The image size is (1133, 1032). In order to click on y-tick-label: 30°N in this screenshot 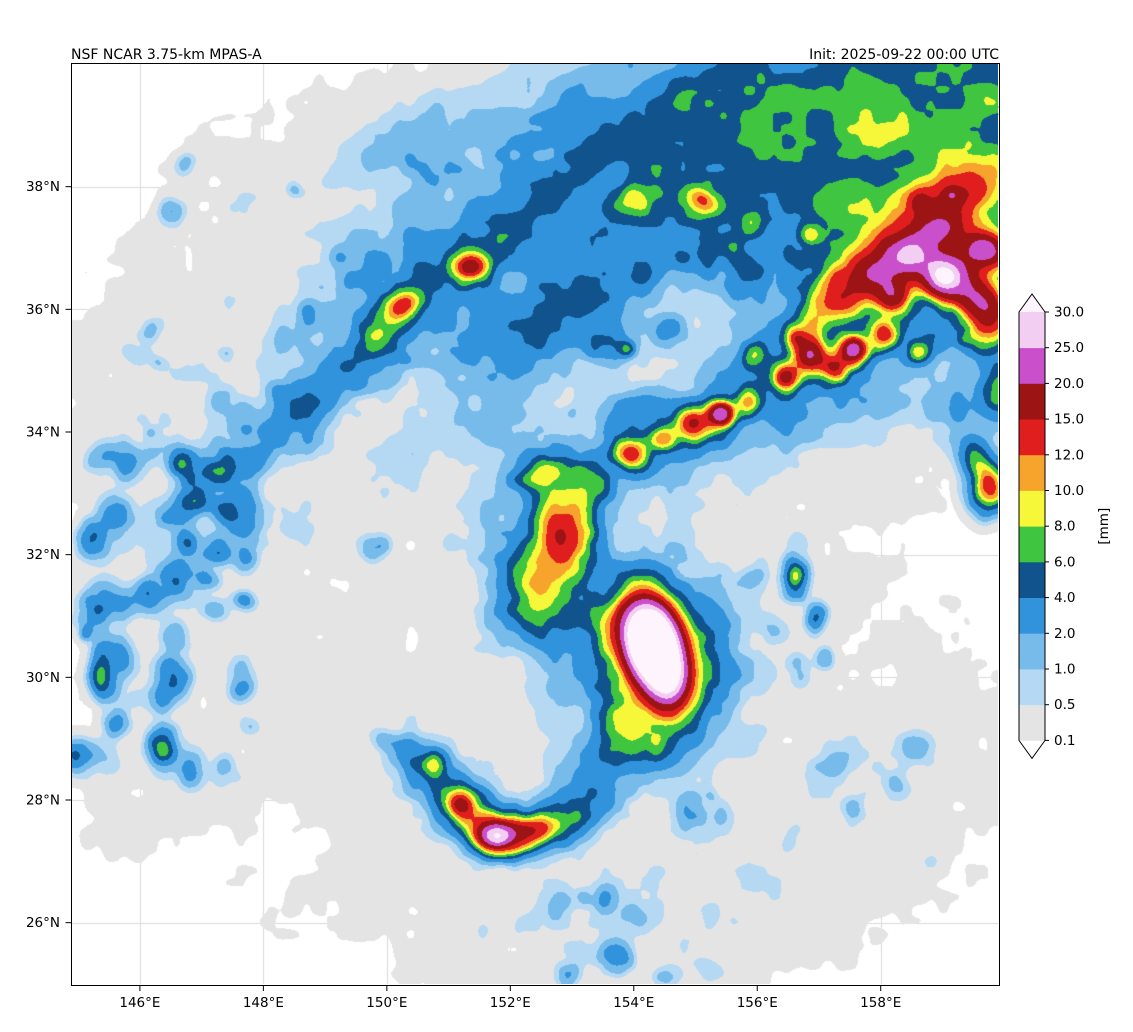, I will do `click(43, 678)`.